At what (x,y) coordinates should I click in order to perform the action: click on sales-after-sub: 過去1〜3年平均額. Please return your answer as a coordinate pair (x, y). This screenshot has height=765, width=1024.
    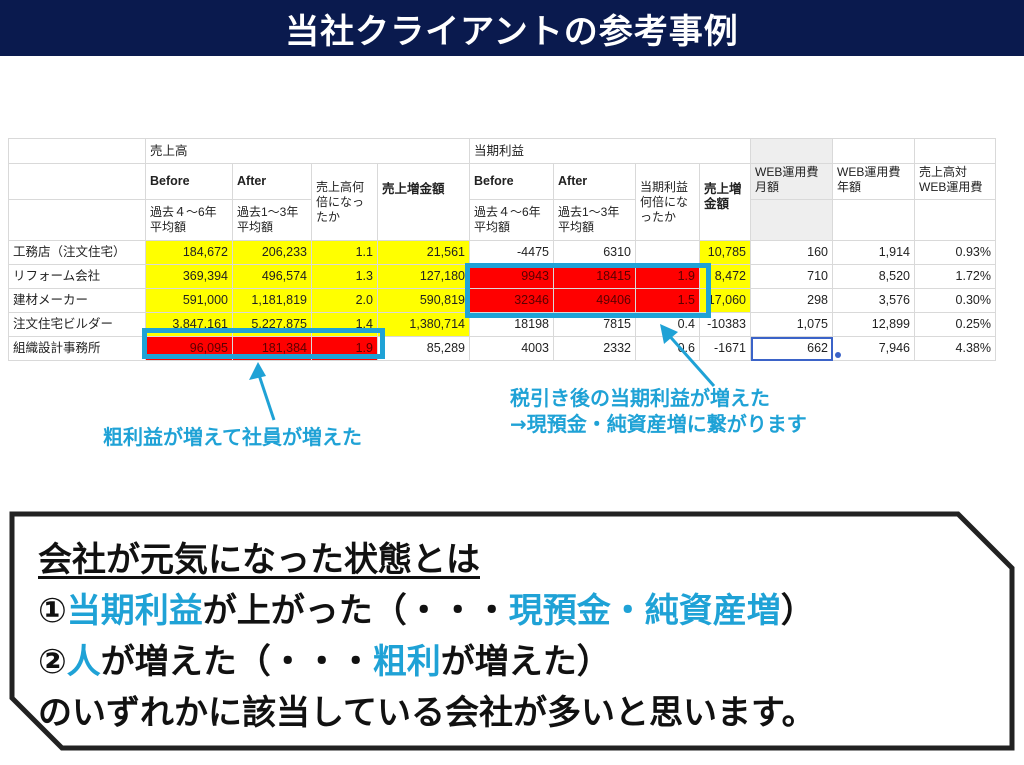
    Looking at the image, I should click on (272, 220).